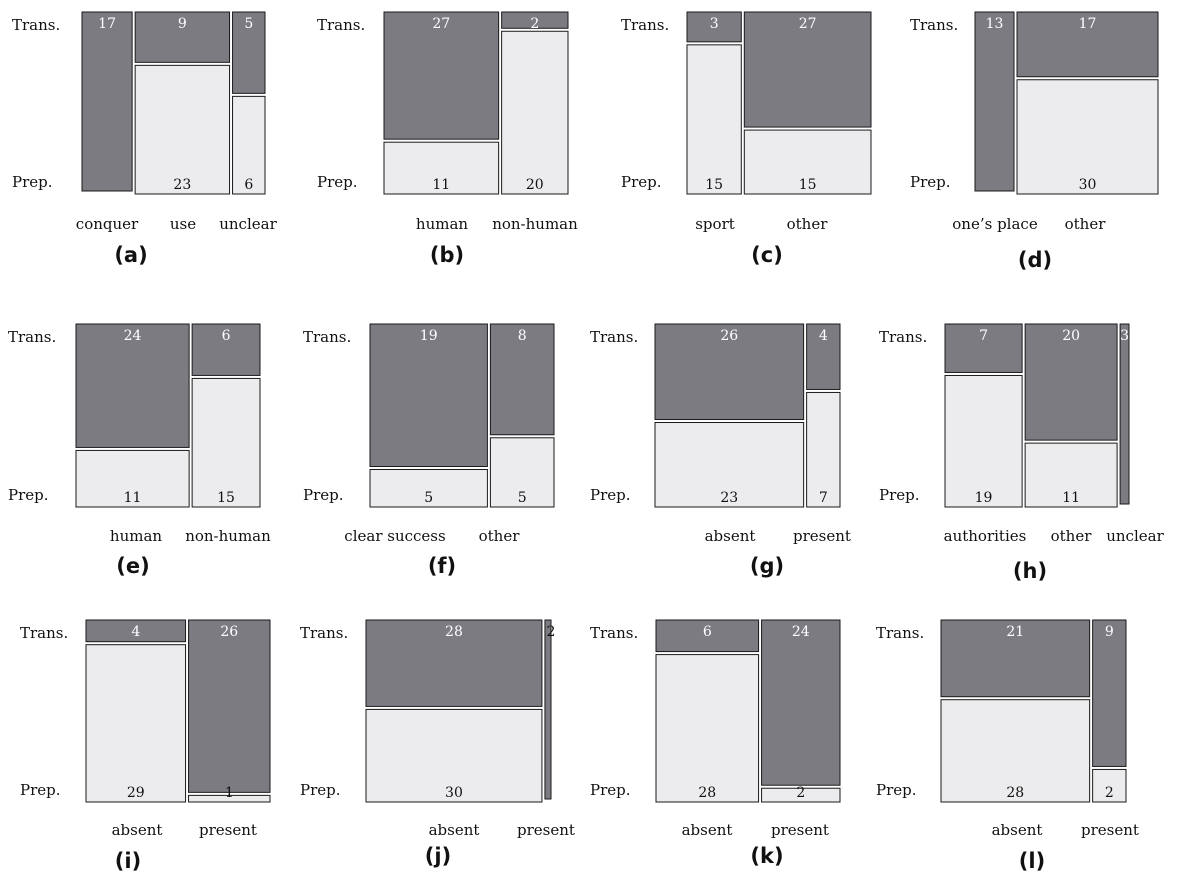 This screenshot has width=1178, height=882. I want to click on category-label: non-human, so click(535, 224).